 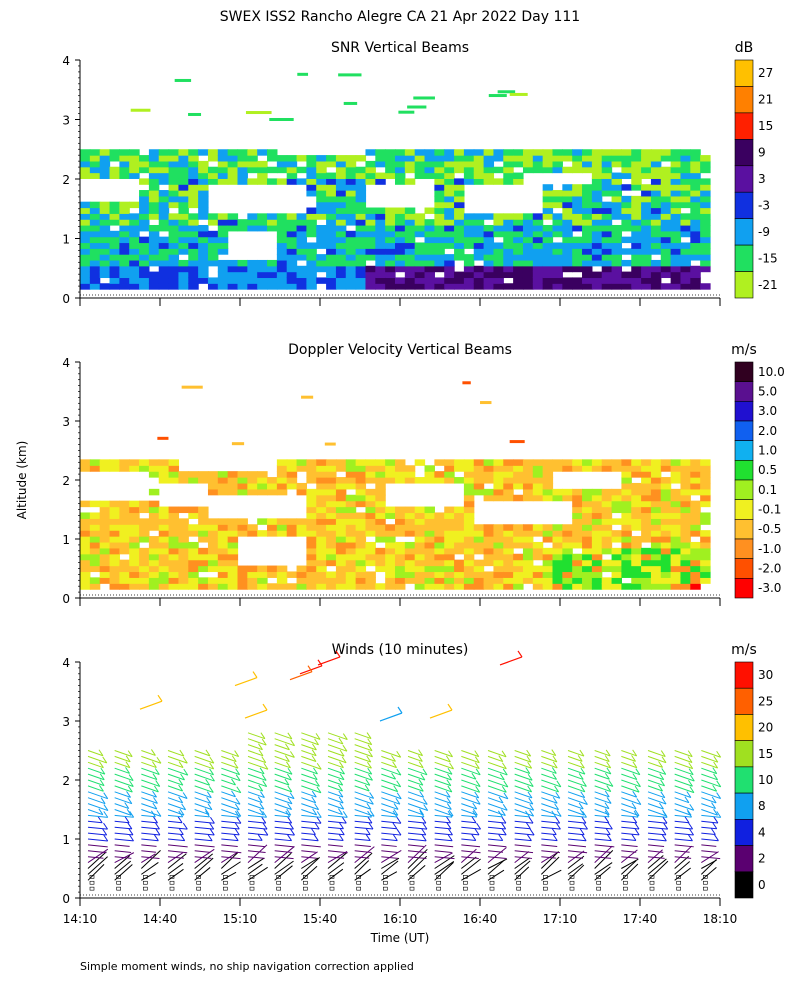 What do you see at coordinates (66, 240) in the screenshot?
I see `y-tick-label: 1` at bounding box center [66, 240].